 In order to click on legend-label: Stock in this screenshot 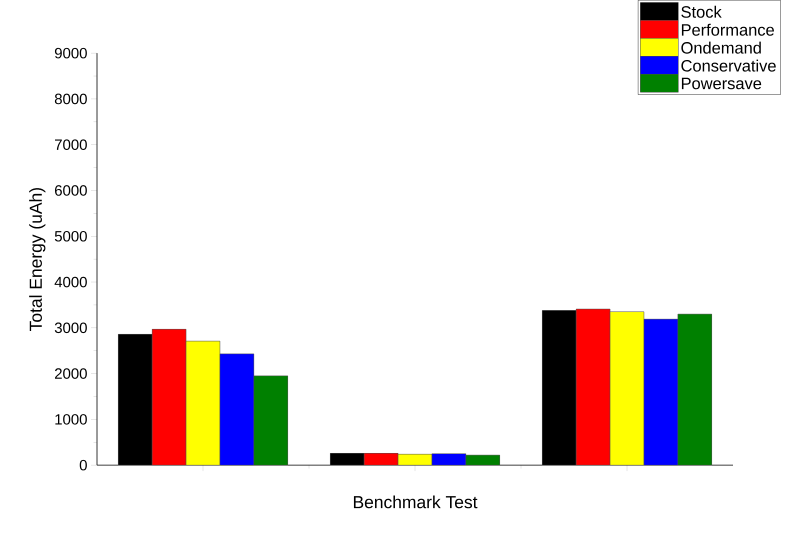, I will do `click(701, 12)`.